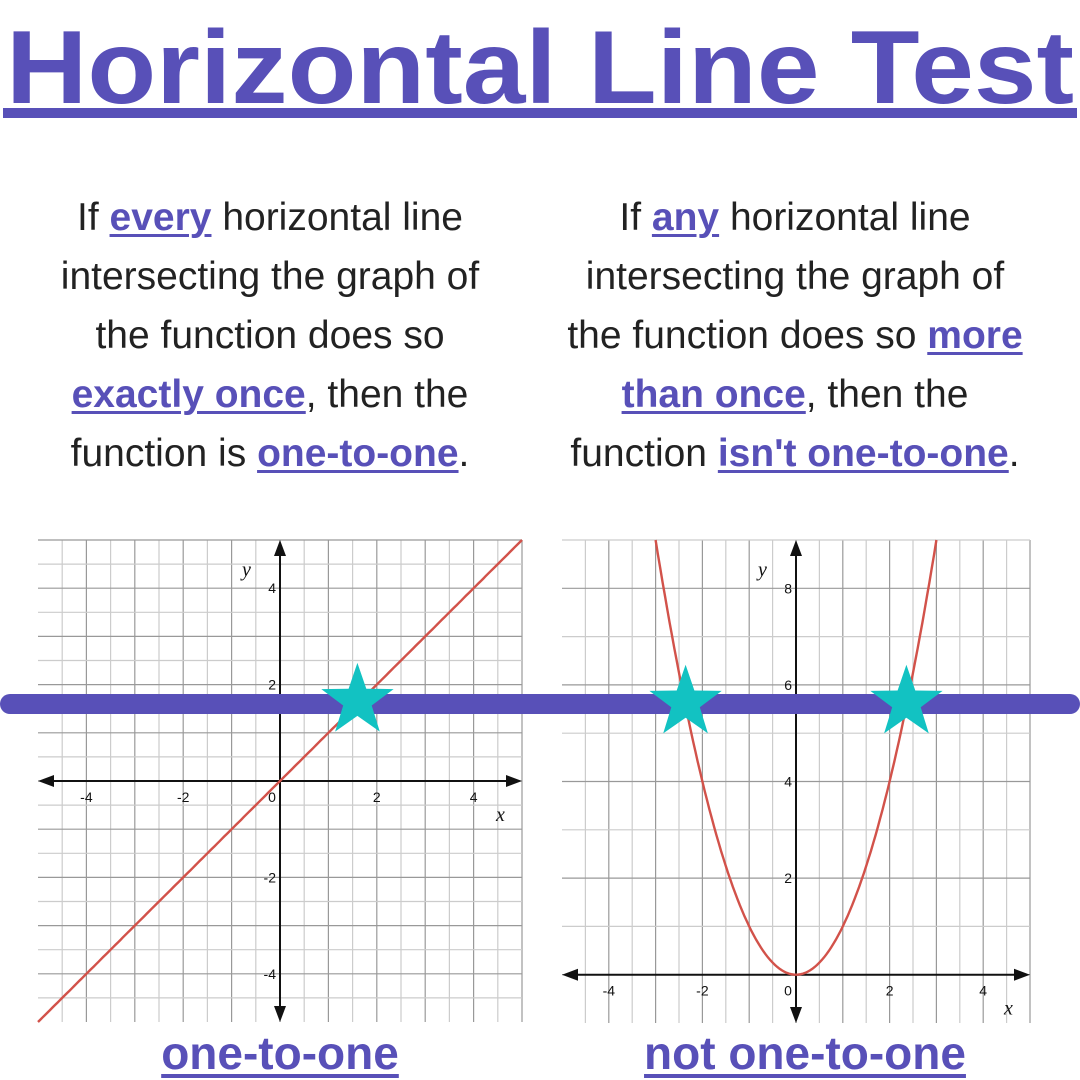 This screenshot has width=1080, height=1080. I want to click on emphasis: more, so click(975, 335).